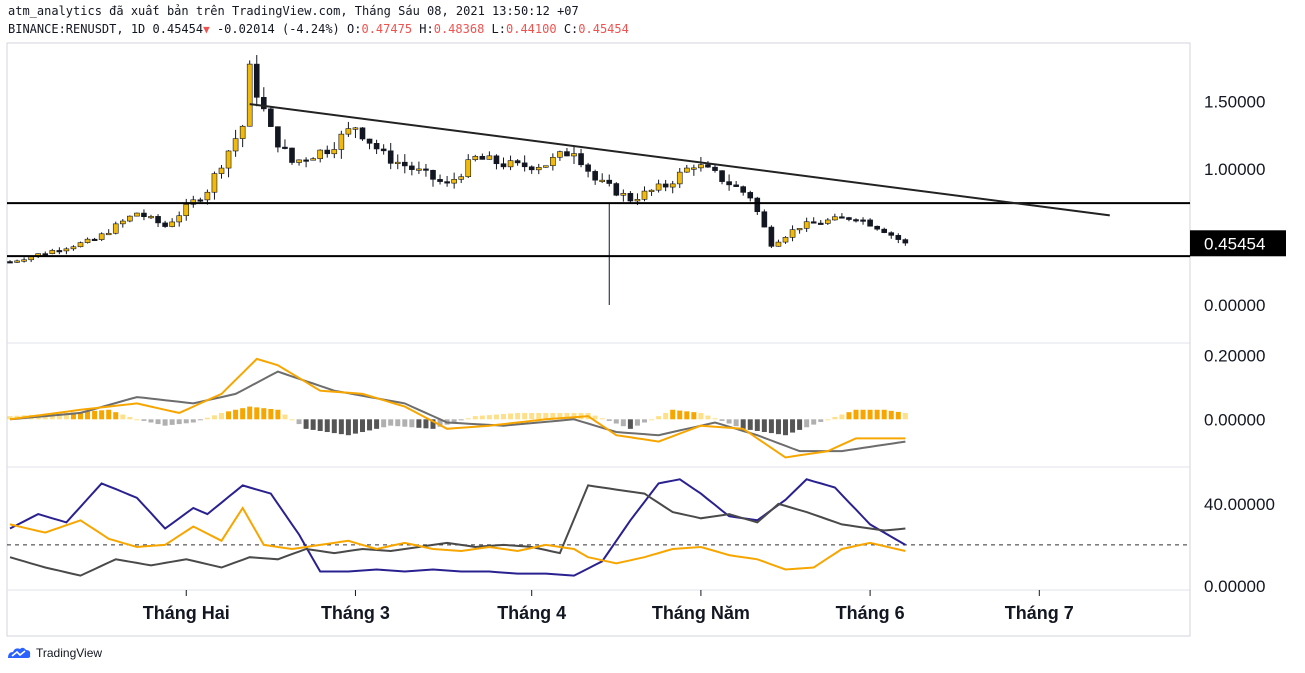 This screenshot has width=1305, height=673. Describe the element at coordinates (1234, 305) in the screenshot. I see `price-tick-label: 0.00000` at that location.